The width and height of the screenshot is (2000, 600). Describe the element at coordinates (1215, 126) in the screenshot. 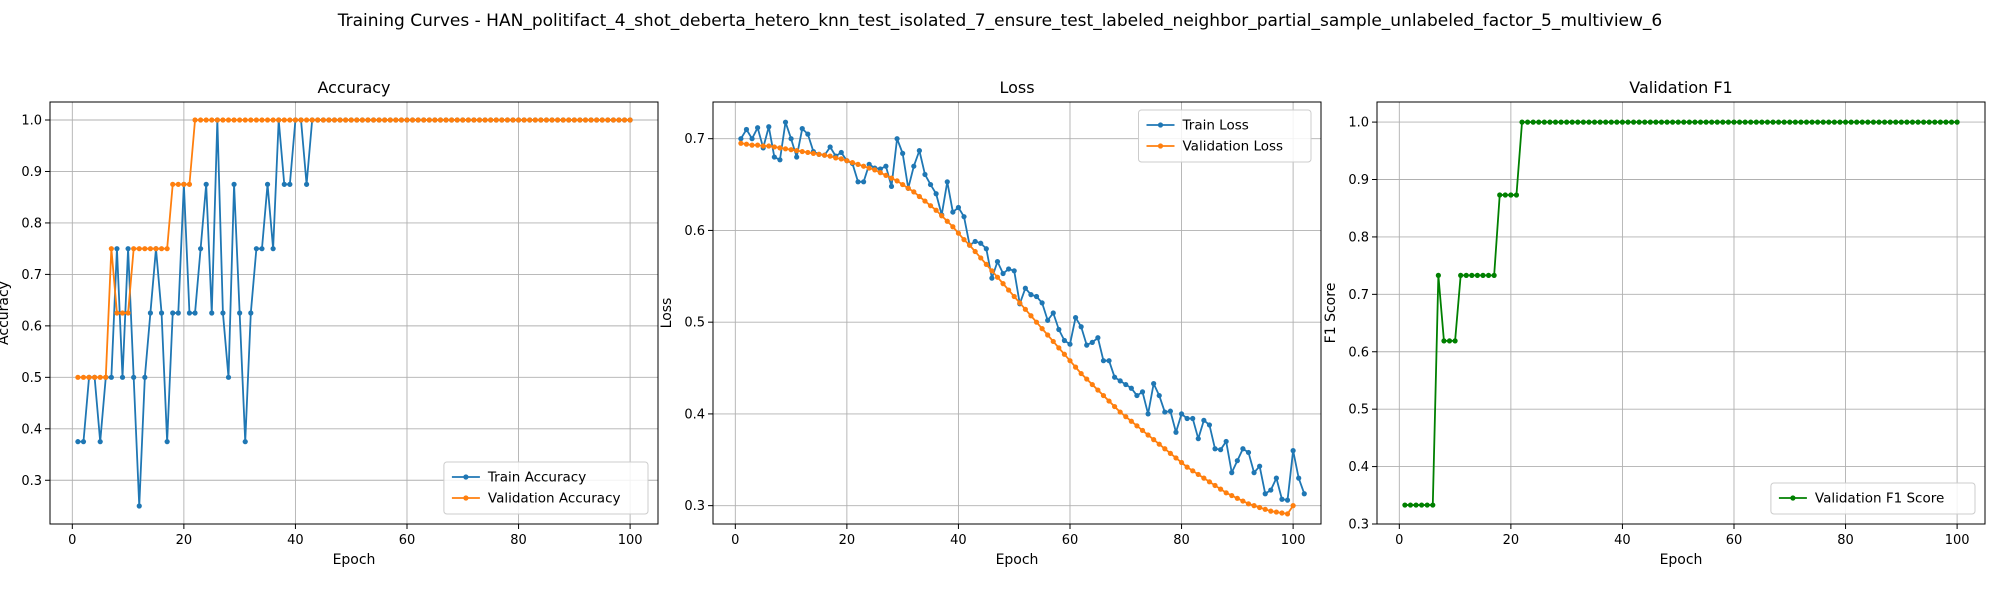

I see `loss-legend-label: Train Loss` at that location.